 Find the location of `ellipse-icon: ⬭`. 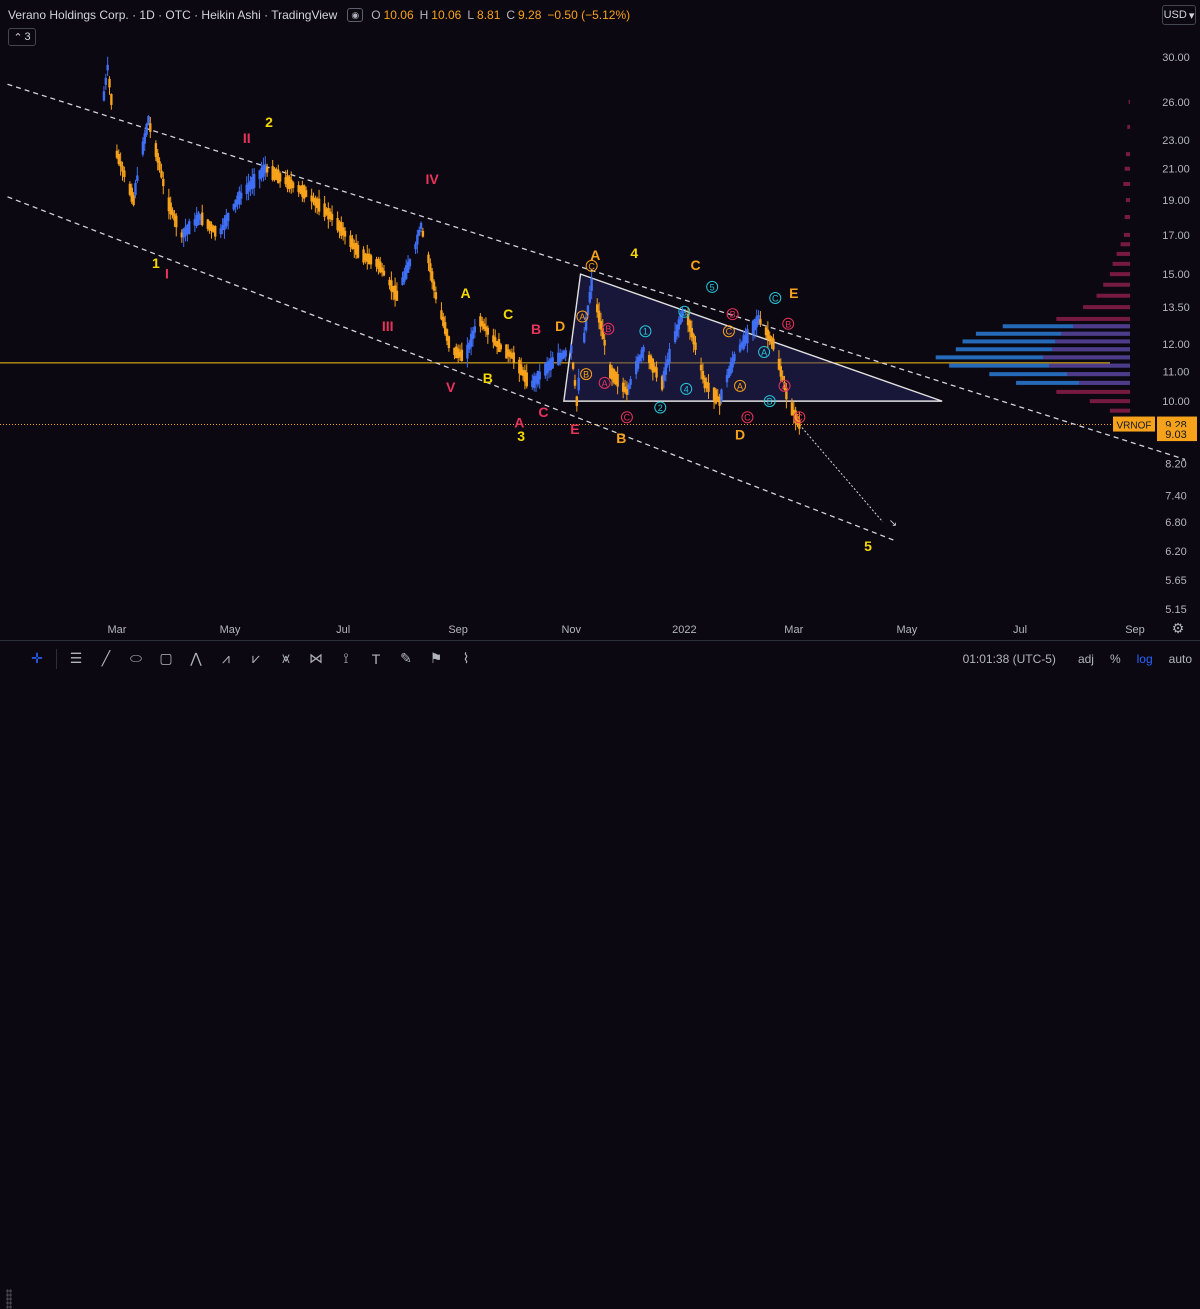

ellipse-icon: ⬭ is located at coordinates (136, 658).